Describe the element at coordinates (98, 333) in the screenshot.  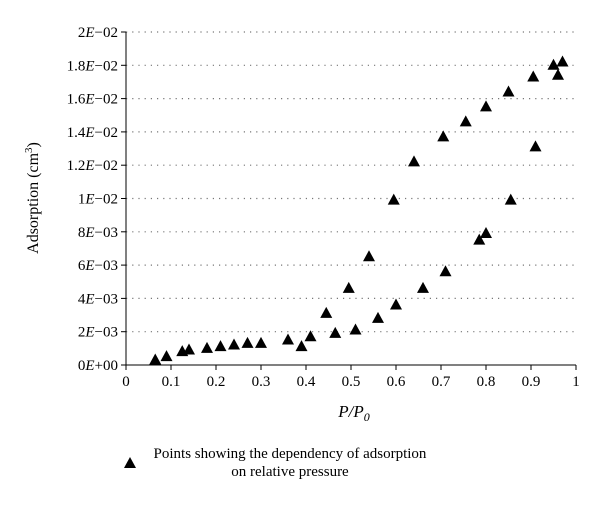
I see `y-tick-label: 2E−03` at that location.